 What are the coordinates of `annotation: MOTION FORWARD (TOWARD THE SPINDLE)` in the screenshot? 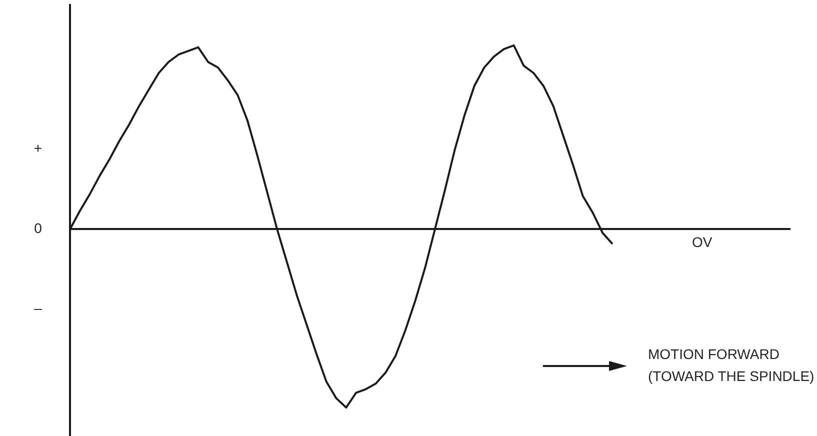 It's located at (731, 365).